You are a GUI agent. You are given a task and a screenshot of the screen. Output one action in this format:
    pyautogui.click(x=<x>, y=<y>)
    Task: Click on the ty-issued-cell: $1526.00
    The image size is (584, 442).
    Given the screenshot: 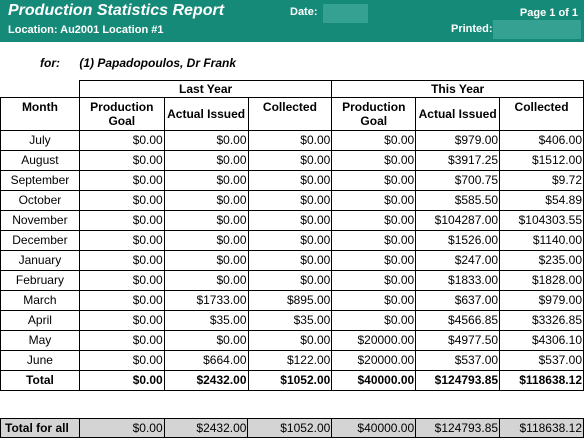 What is the action you would take?
    pyautogui.click(x=458, y=240)
    